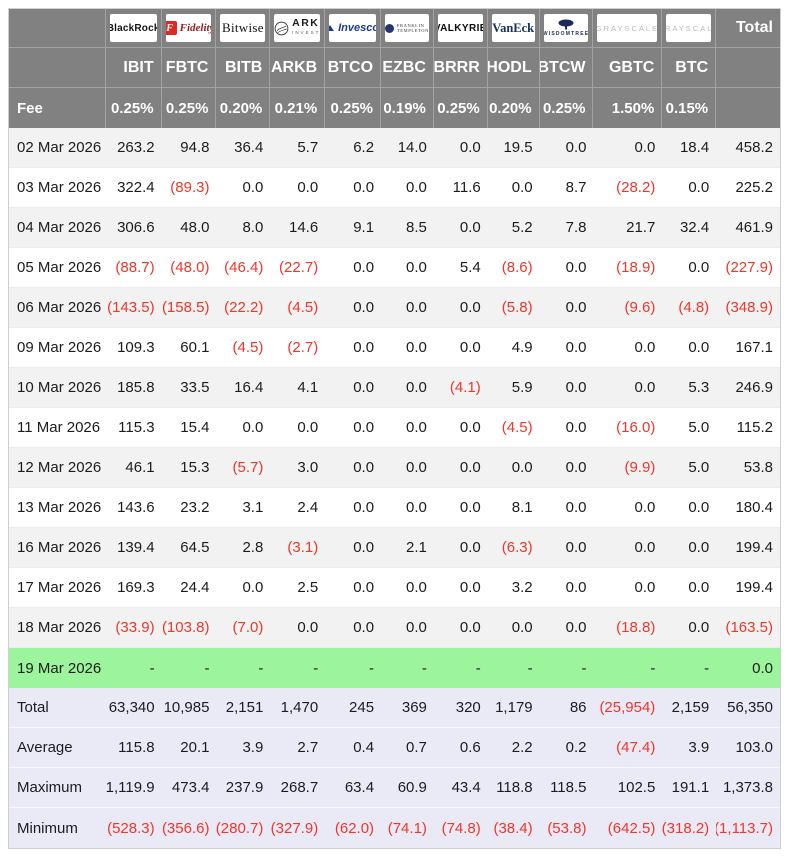 This screenshot has width=789, height=859. What do you see at coordinates (522, 227) in the screenshot?
I see `value-cell: 5.2` at bounding box center [522, 227].